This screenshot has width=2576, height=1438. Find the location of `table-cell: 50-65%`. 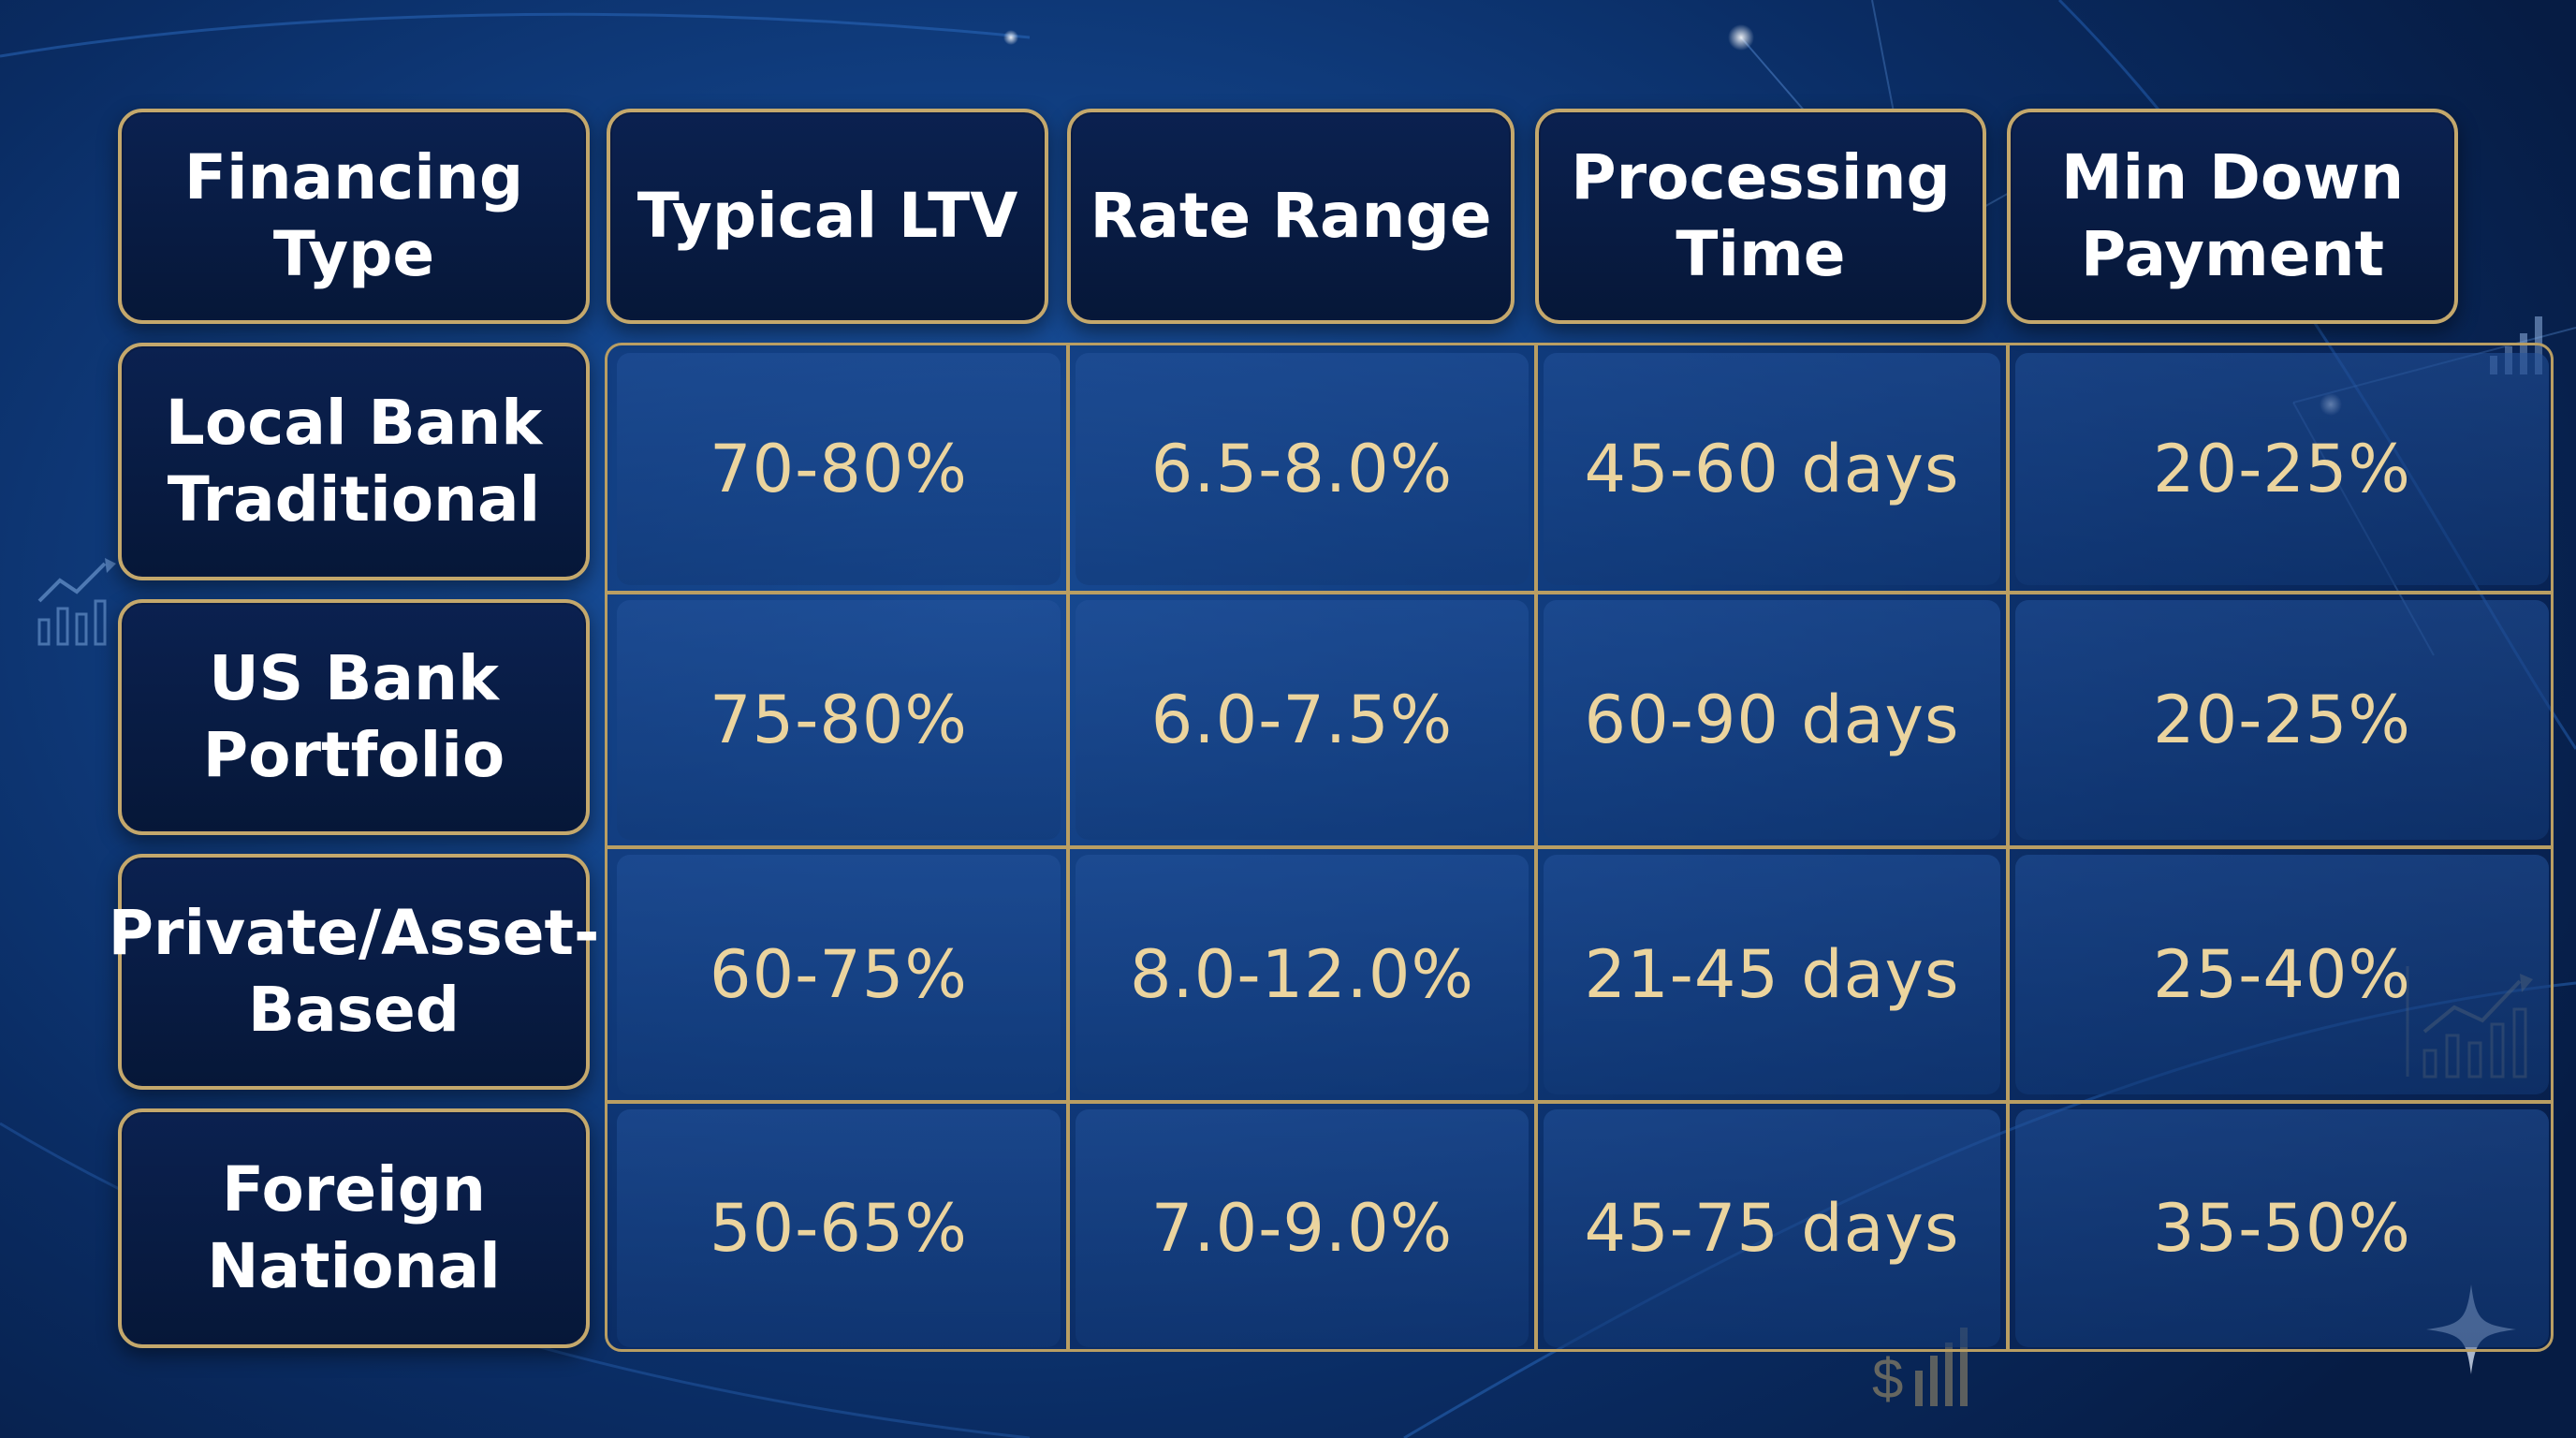

table-cell: 50-65% is located at coordinates (839, 1228).